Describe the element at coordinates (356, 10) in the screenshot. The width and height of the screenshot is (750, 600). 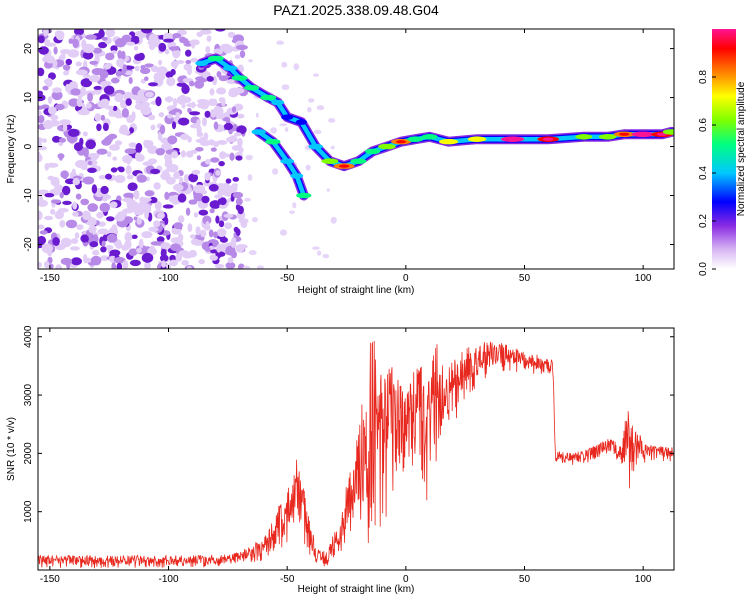
I see `page-title: PAZ1.2025.338.09.48.G04` at that location.